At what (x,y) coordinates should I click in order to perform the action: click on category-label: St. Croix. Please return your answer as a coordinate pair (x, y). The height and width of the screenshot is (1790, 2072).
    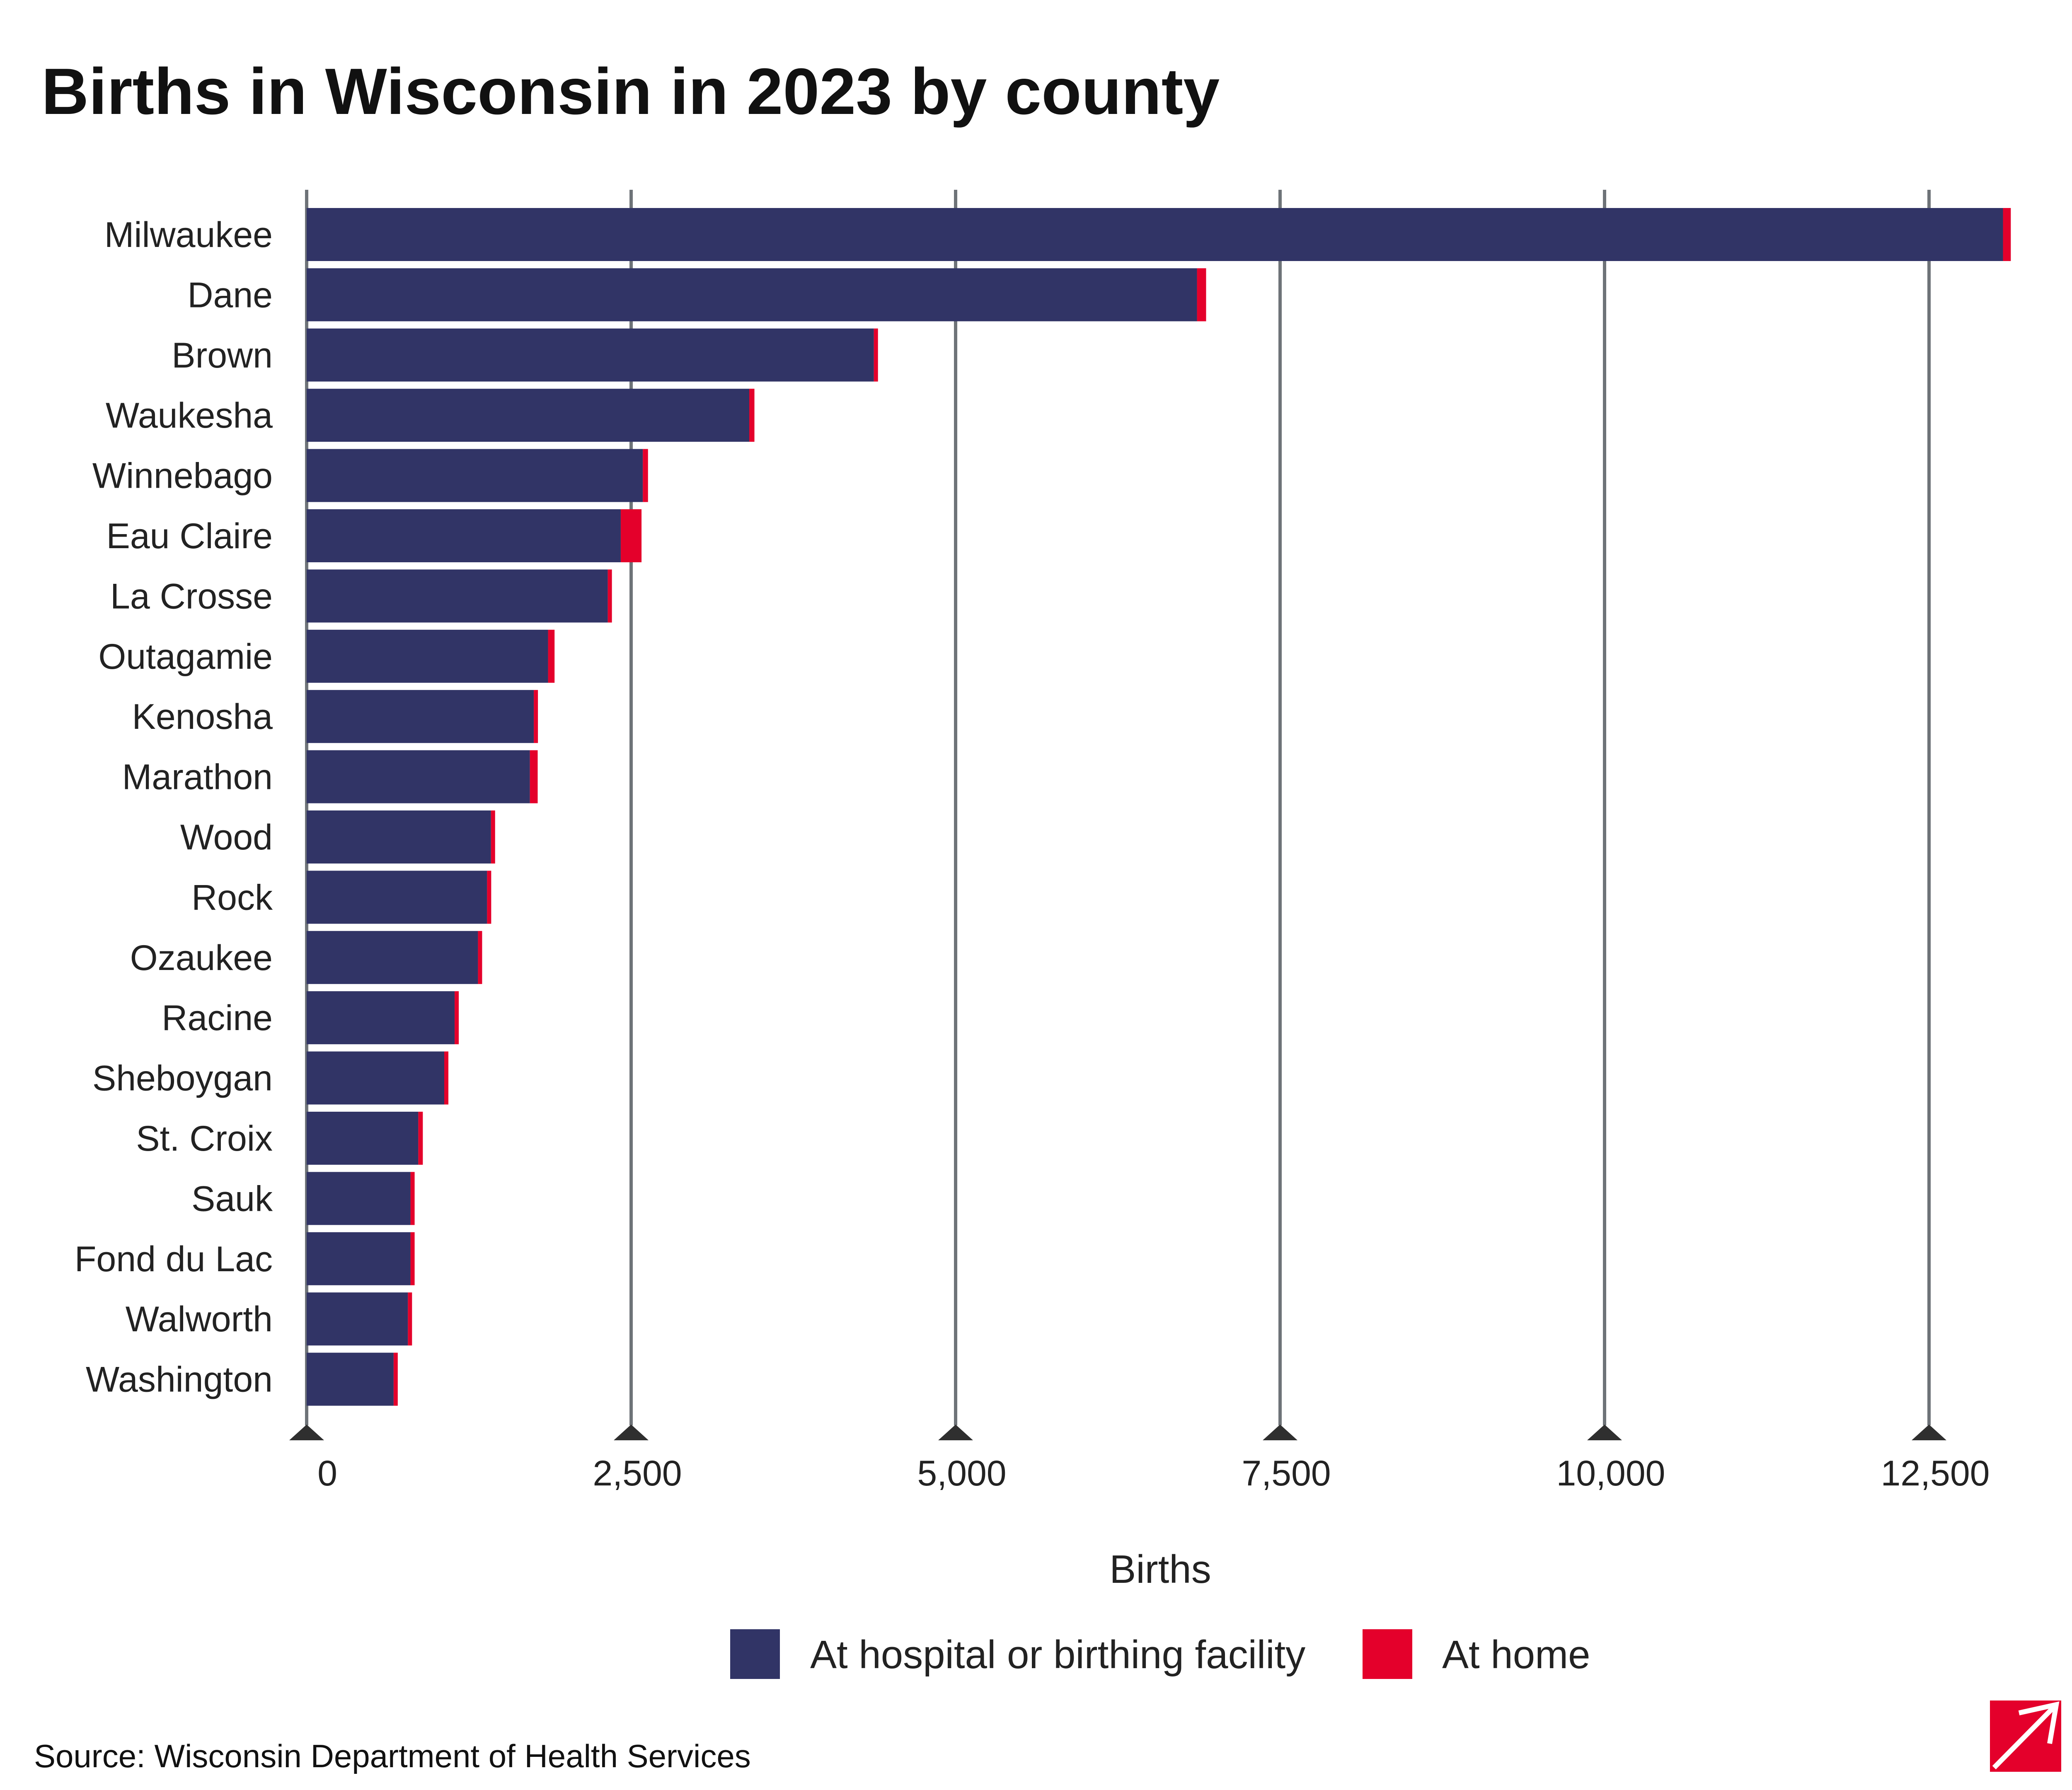
    Looking at the image, I should click on (204, 1139).